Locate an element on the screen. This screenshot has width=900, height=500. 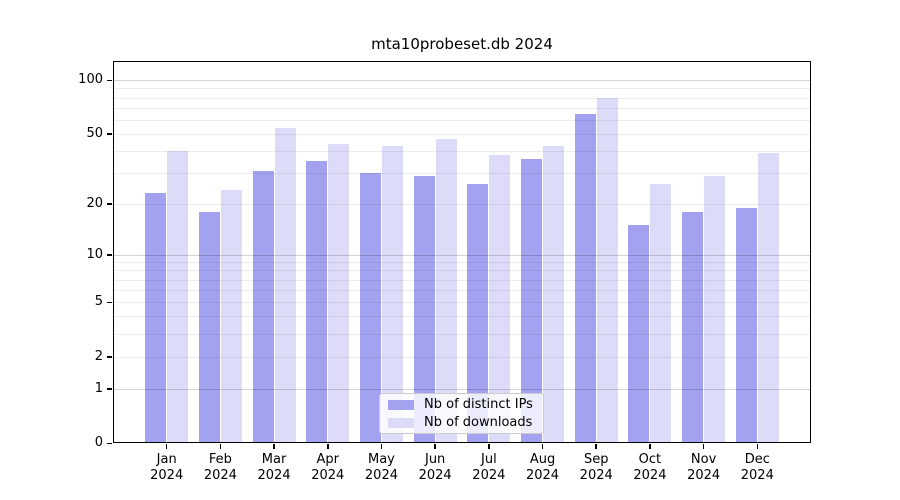
y-tick-label: 100 is located at coordinates (90, 80).